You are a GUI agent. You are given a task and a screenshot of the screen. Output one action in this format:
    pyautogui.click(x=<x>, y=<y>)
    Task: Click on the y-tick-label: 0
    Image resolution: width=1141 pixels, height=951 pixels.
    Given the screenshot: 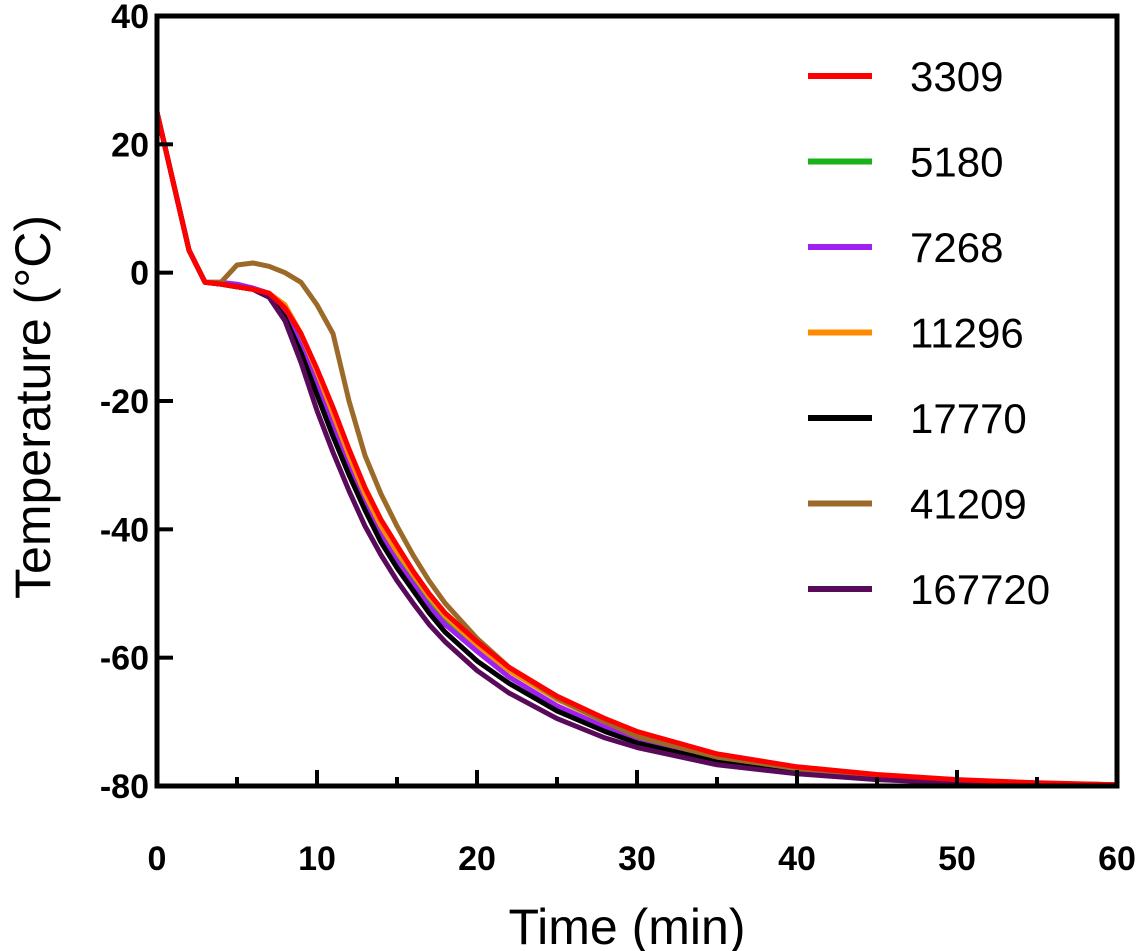 What is the action you would take?
    pyautogui.click(x=139, y=274)
    